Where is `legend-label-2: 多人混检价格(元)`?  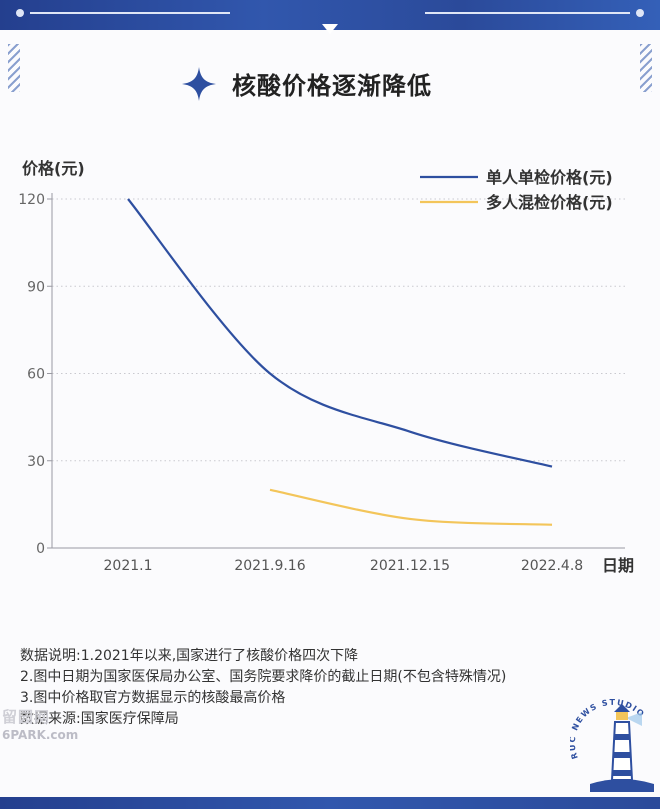 legend-label-2: 多人混检价格(元) is located at coordinates (549, 202).